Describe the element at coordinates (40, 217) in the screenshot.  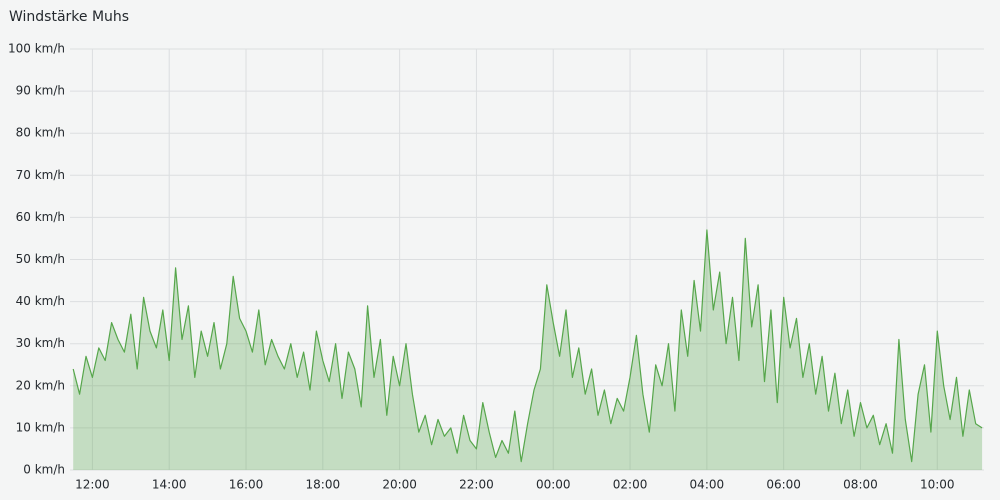
I see `y-tick-label: 60 km/h` at that location.